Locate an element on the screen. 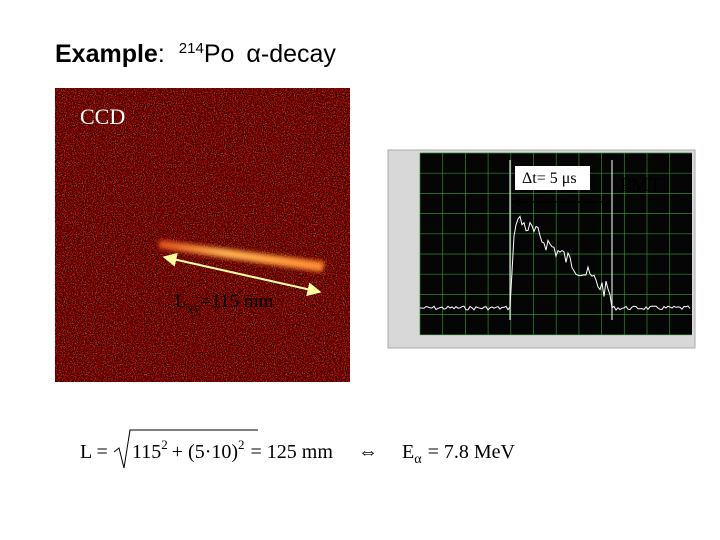  equivalence: ⇔ is located at coordinates (368, 452).